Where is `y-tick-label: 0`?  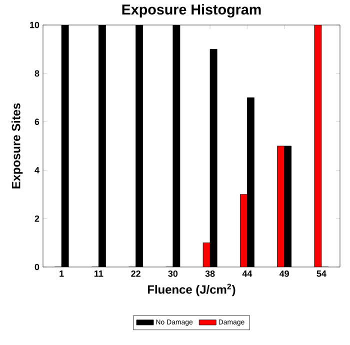 y-tick-label: 0 is located at coordinates (37, 267).